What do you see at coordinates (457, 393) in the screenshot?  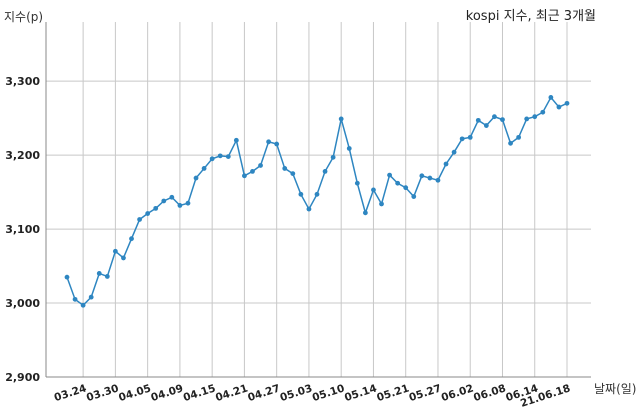 I see `x-tick-label: 06.02` at bounding box center [457, 393].